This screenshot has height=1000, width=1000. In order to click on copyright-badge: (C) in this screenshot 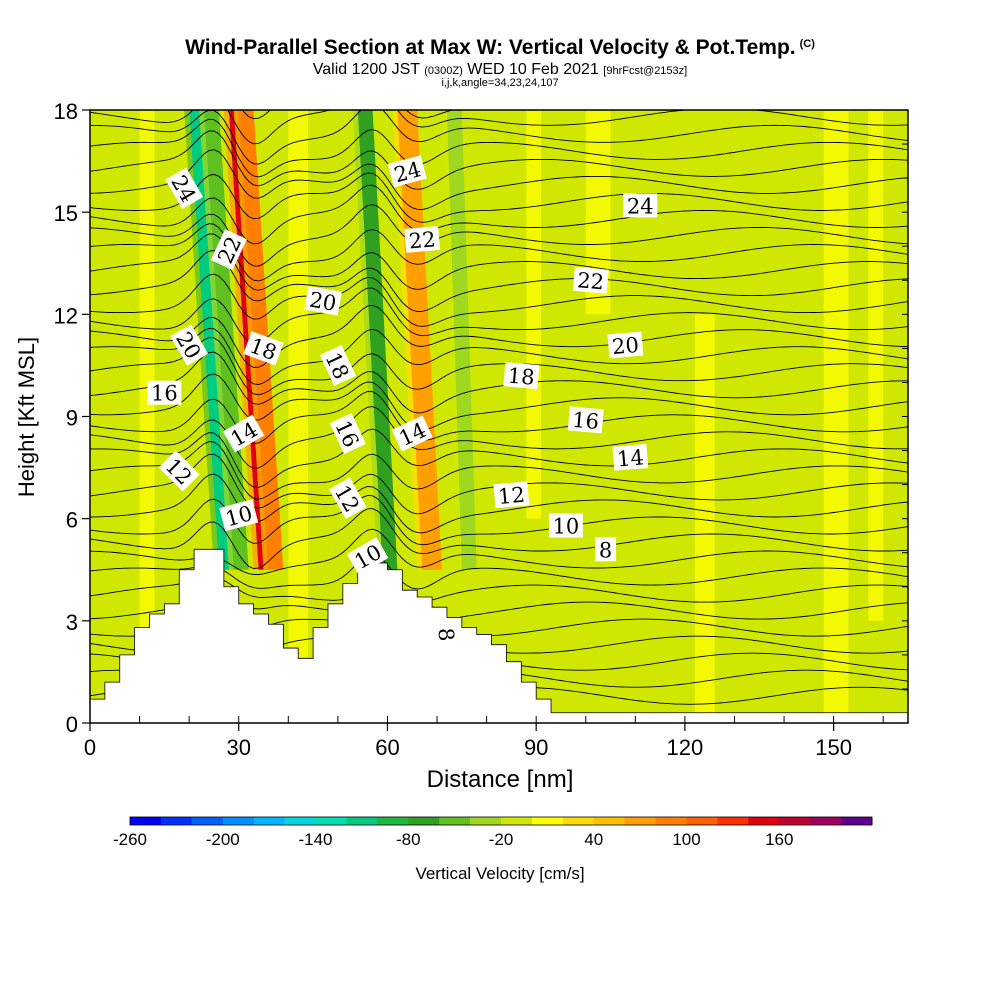, I will do `click(807, 44)`.